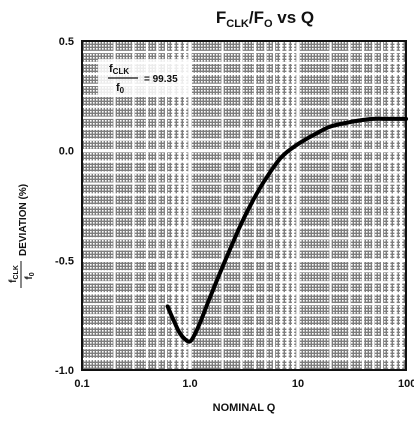 This screenshot has width=414, height=421. What do you see at coordinates (298, 384) in the screenshot?
I see `x-tick-label: 10` at bounding box center [298, 384].